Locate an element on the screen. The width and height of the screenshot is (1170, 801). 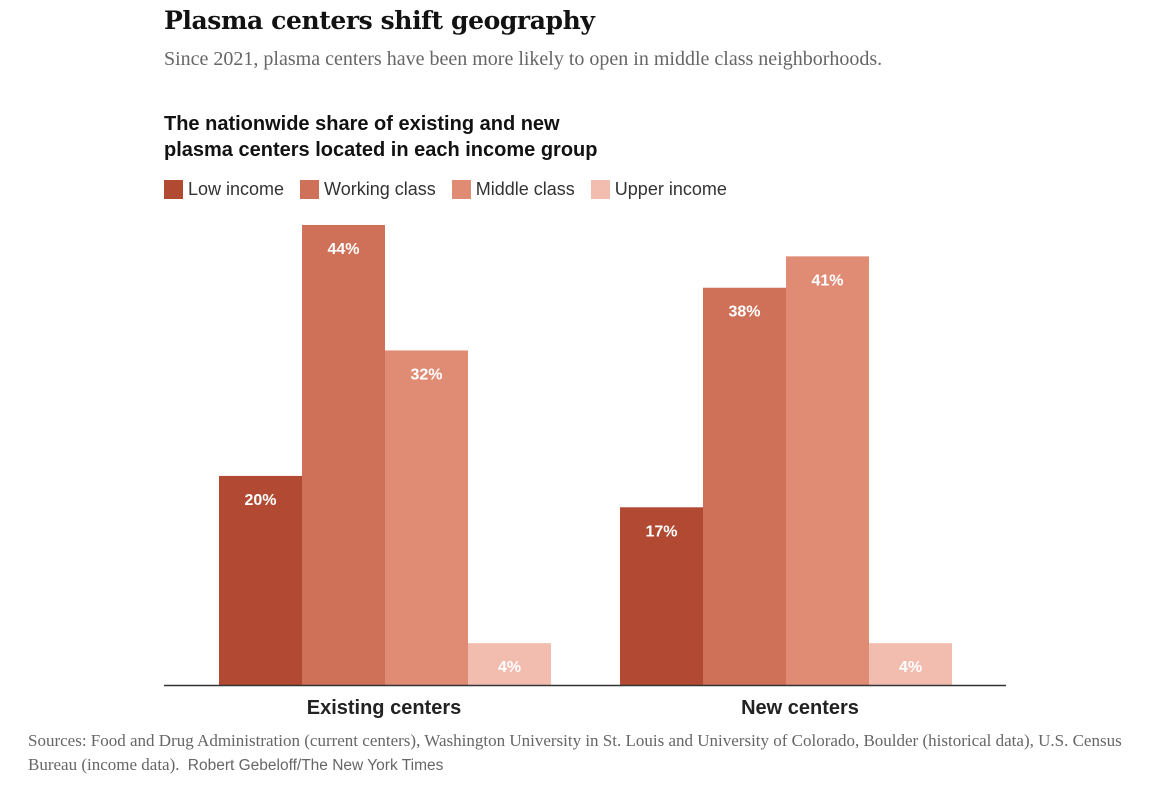
bar-label-existing-centers-low-income: 20% is located at coordinates (260, 500).